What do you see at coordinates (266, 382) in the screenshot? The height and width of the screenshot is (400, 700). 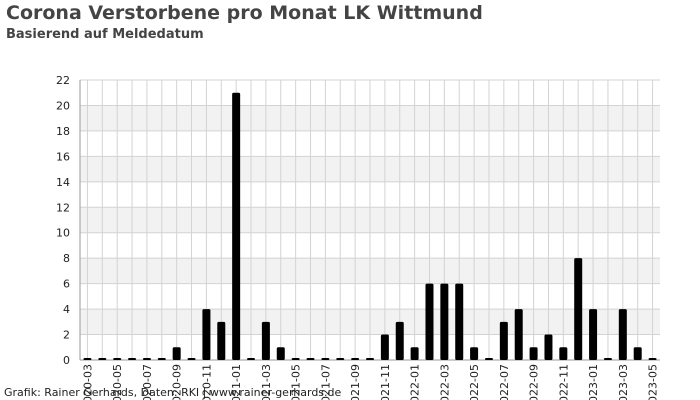 I see `x-tick-label: 2021-03` at bounding box center [266, 382].